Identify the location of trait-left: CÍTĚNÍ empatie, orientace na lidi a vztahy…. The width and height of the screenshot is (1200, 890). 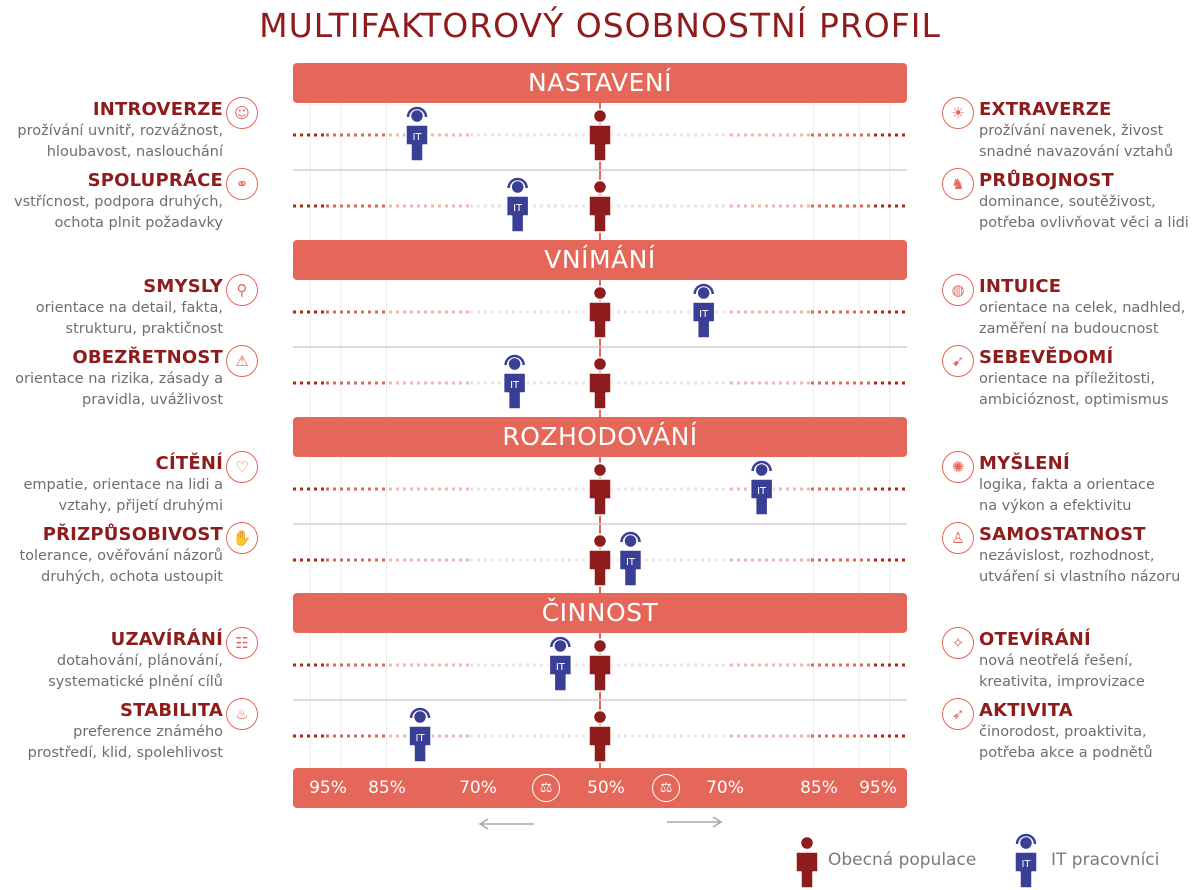
(111, 485).